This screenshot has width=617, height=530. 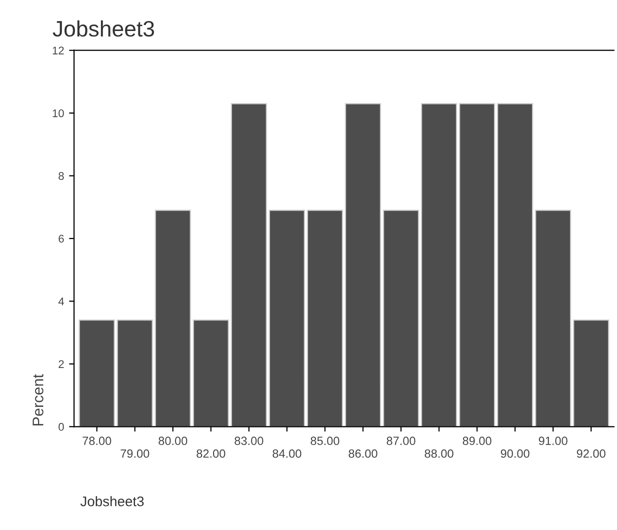 What do you see at coordinates (363, 453) in the screenshot?
I see `x-tick-label: 86.00` at bounding box center [363, 453].